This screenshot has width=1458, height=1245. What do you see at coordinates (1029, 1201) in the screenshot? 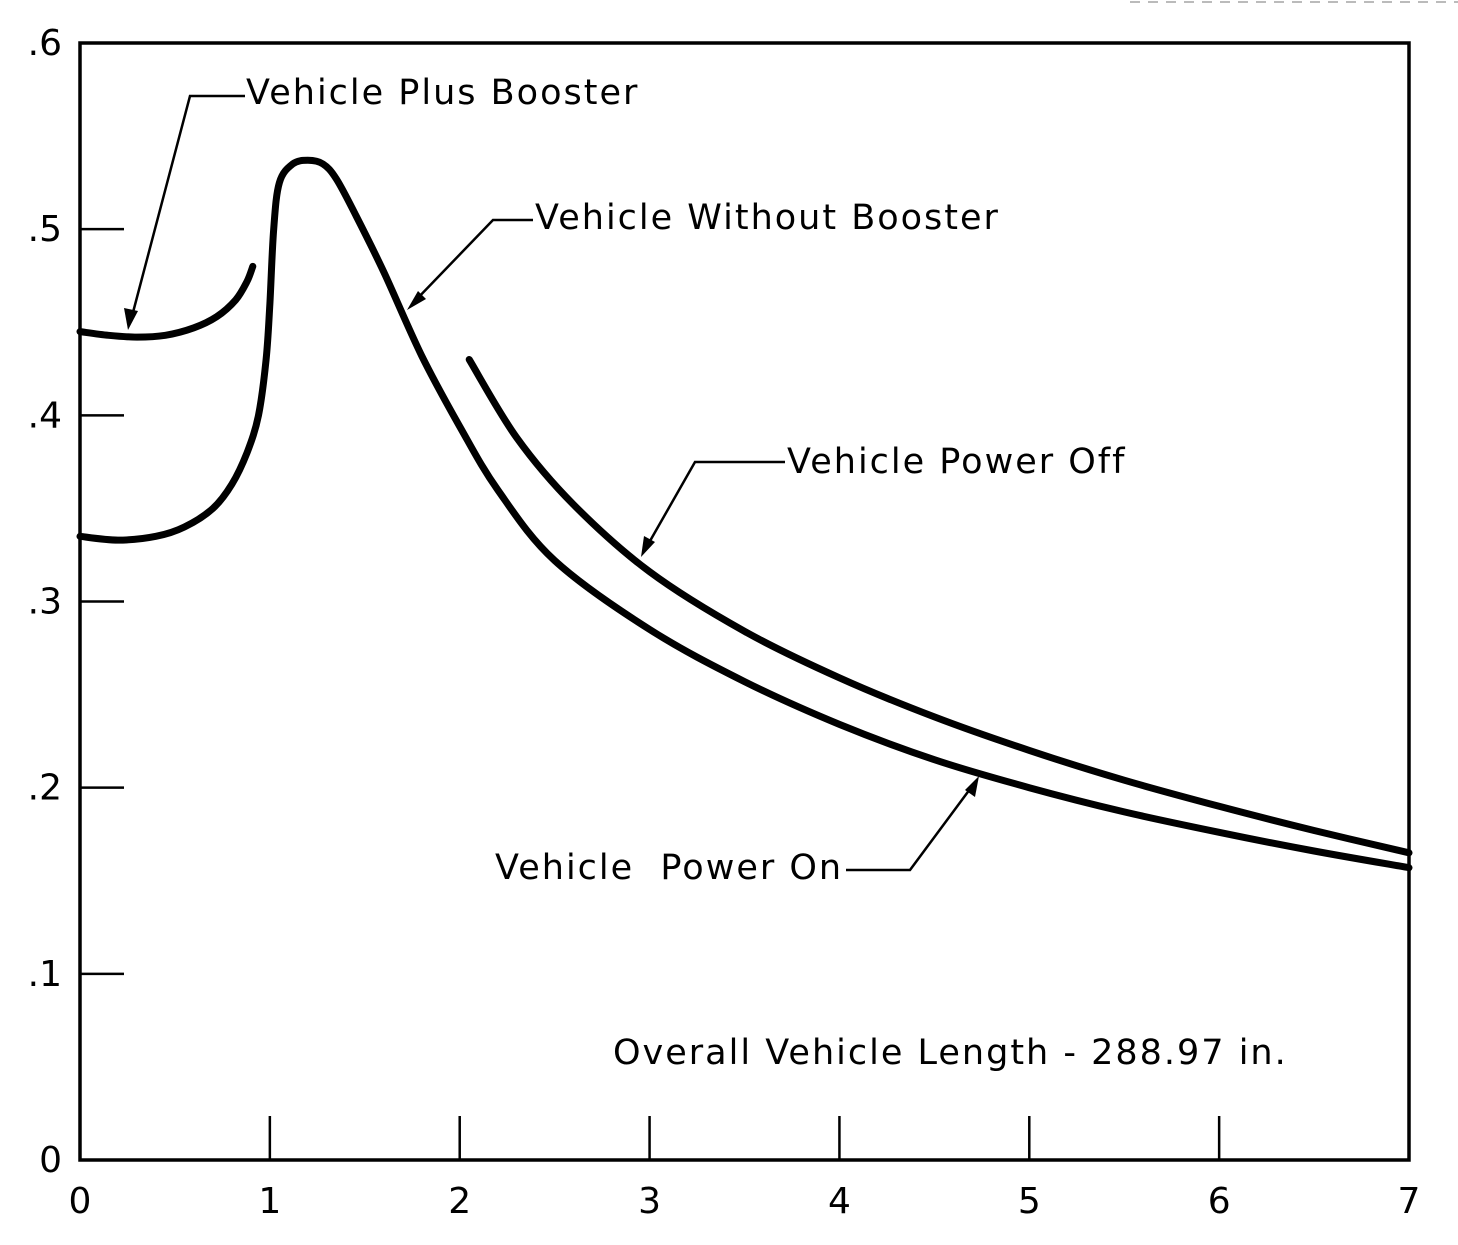
I see `x-tick-label-5: 5` at bounding box center [1029, 1201].